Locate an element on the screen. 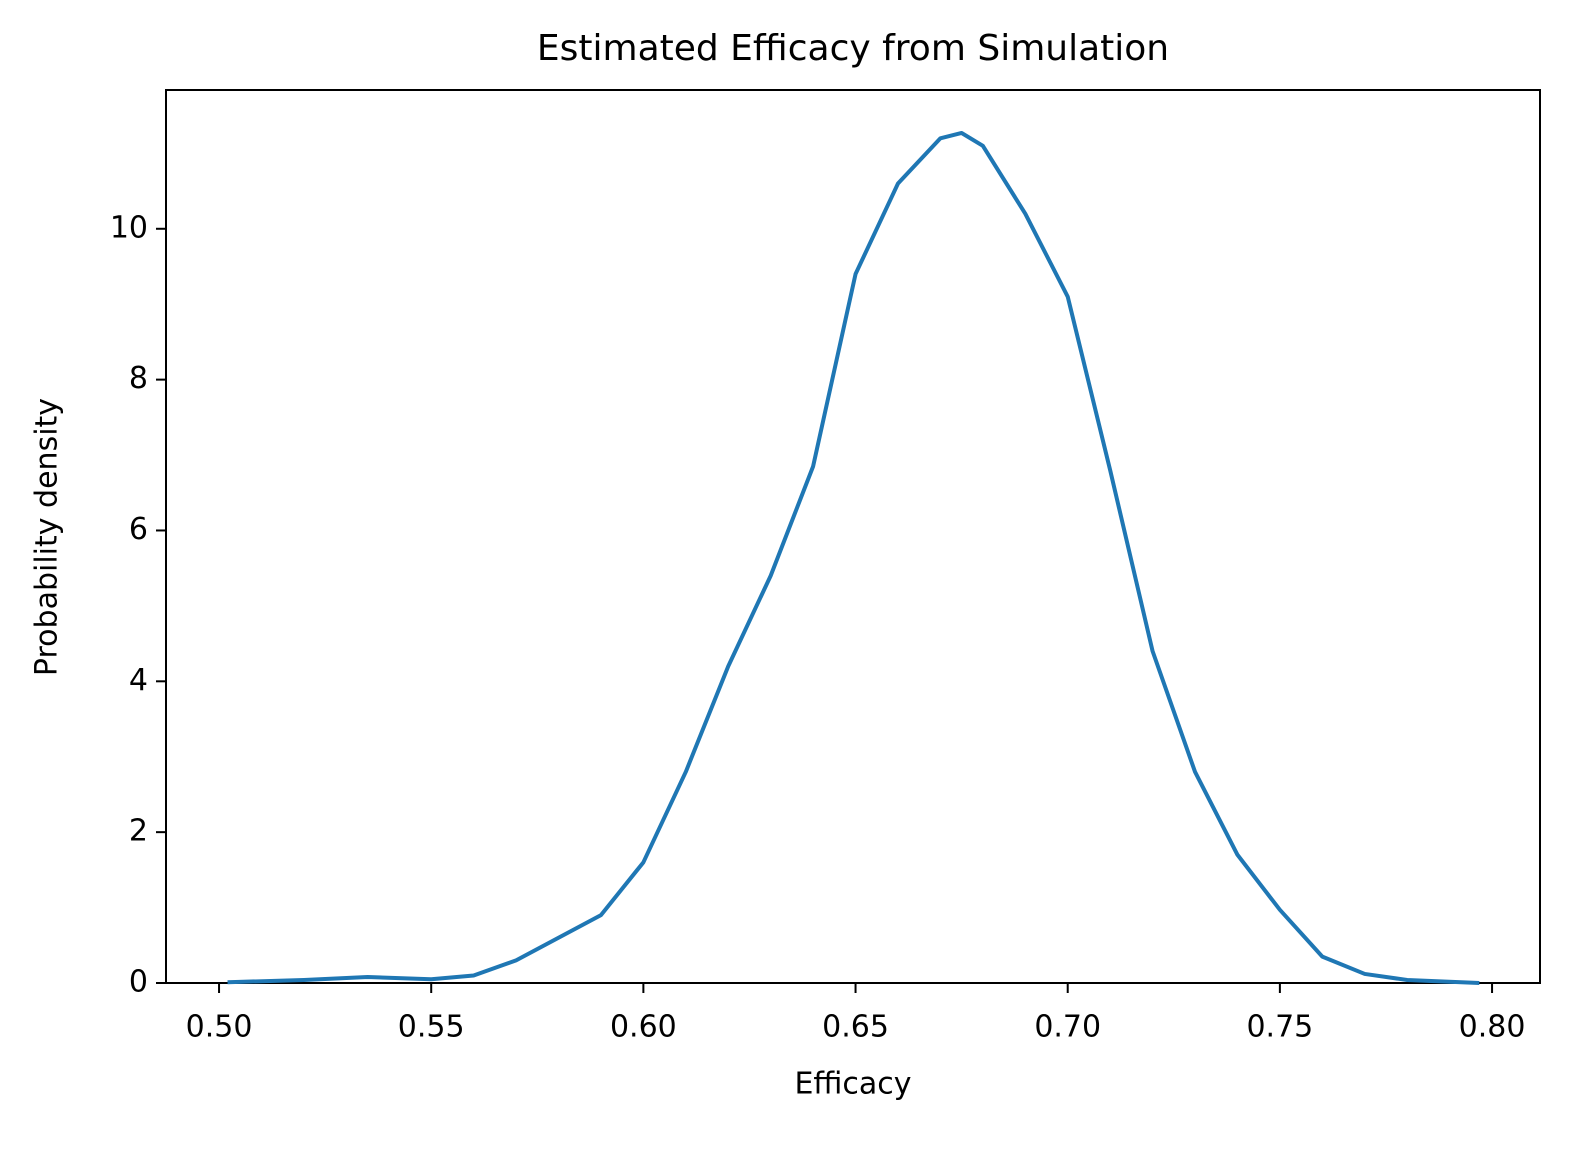  x-axis-label: Efficacy is located at coordinates (852, 1084).